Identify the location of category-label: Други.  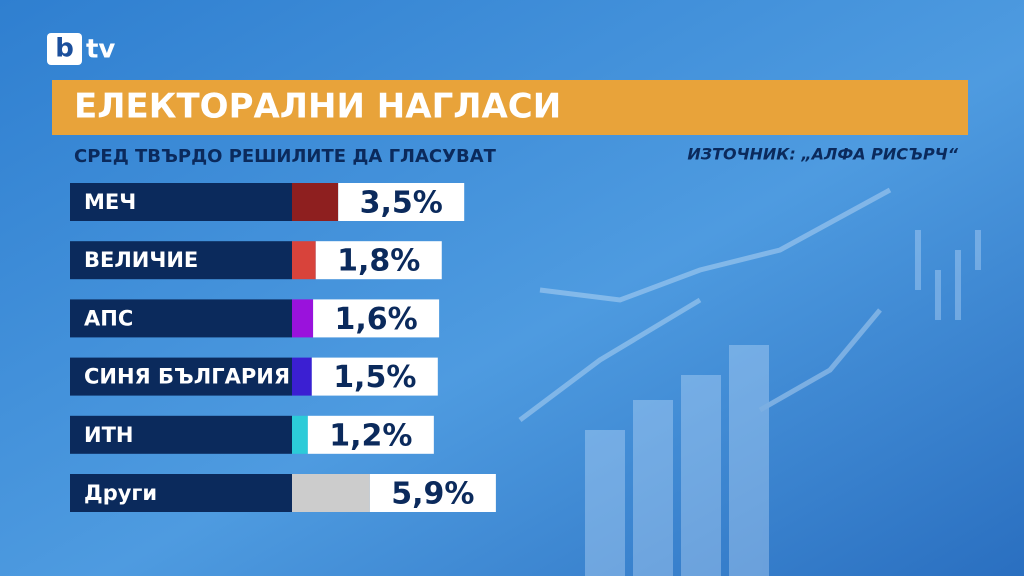
(120, 493).